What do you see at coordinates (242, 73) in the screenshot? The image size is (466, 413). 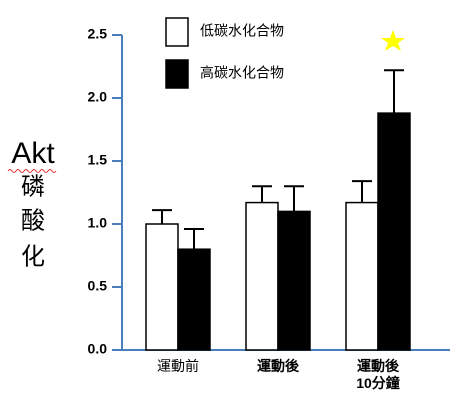 I see `legend-label: 高碳水化合物` at bounding box center [242, 73].